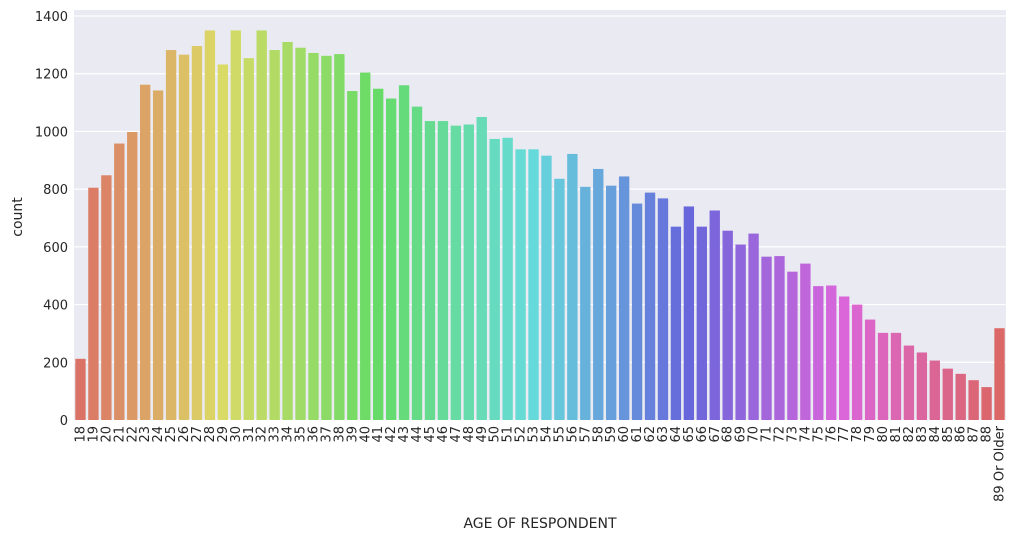 The image size is (1015, 544). I want to click on x-tick-label: 28, so click(210, 434).